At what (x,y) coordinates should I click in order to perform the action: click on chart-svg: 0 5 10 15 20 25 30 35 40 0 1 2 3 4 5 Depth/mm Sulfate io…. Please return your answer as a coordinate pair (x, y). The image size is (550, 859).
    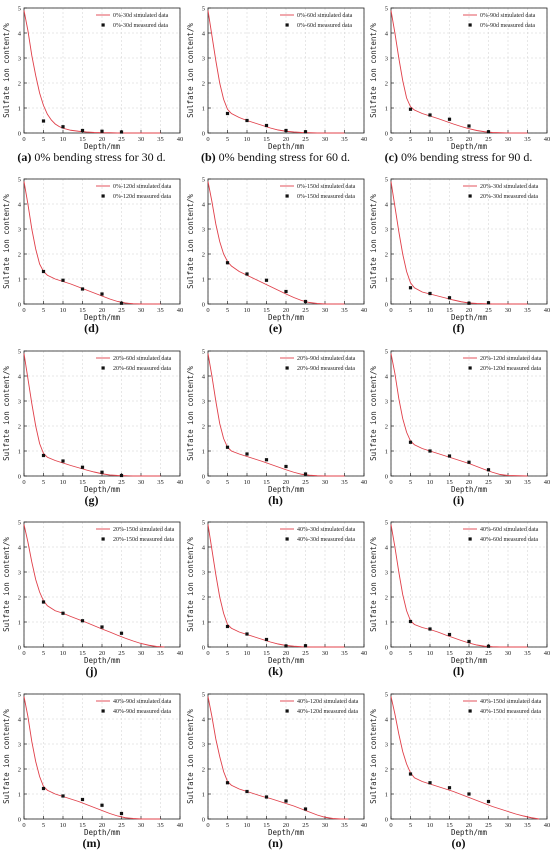
    Looking at the image, I should click on (459, 249).